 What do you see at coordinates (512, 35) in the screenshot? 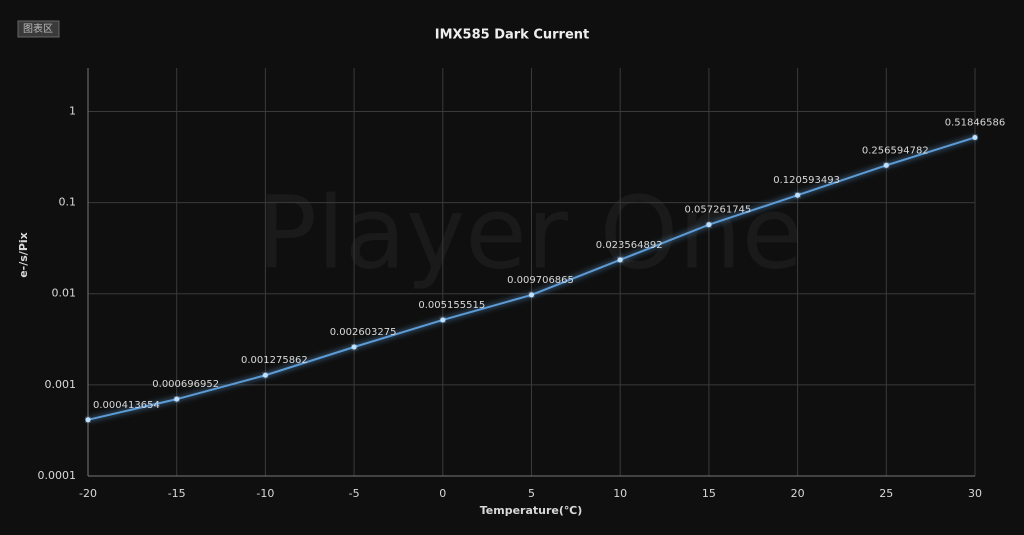
I see `chart-title: IMX585 Dark Current` at bounding box center [512, 35].